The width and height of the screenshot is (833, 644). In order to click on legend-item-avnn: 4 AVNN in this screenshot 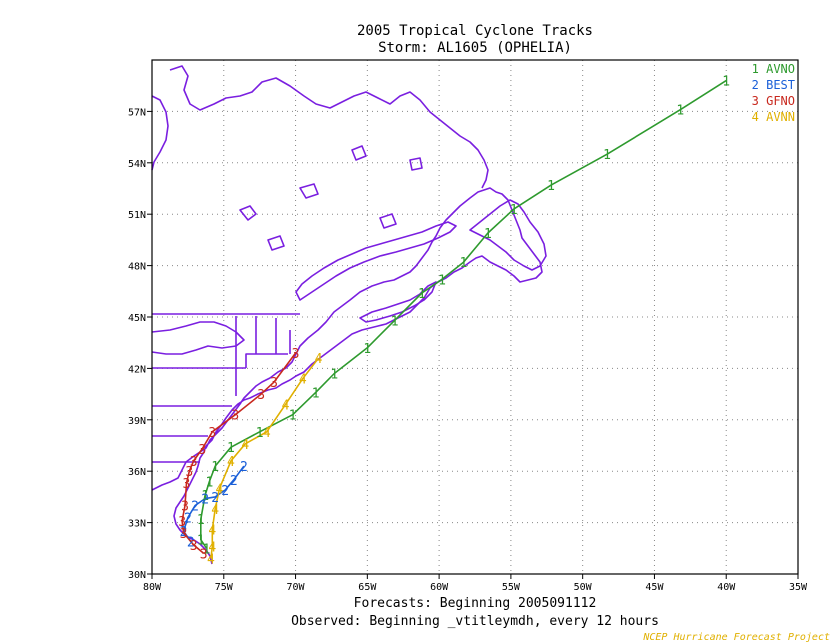, I will do `click(773, 117)`.